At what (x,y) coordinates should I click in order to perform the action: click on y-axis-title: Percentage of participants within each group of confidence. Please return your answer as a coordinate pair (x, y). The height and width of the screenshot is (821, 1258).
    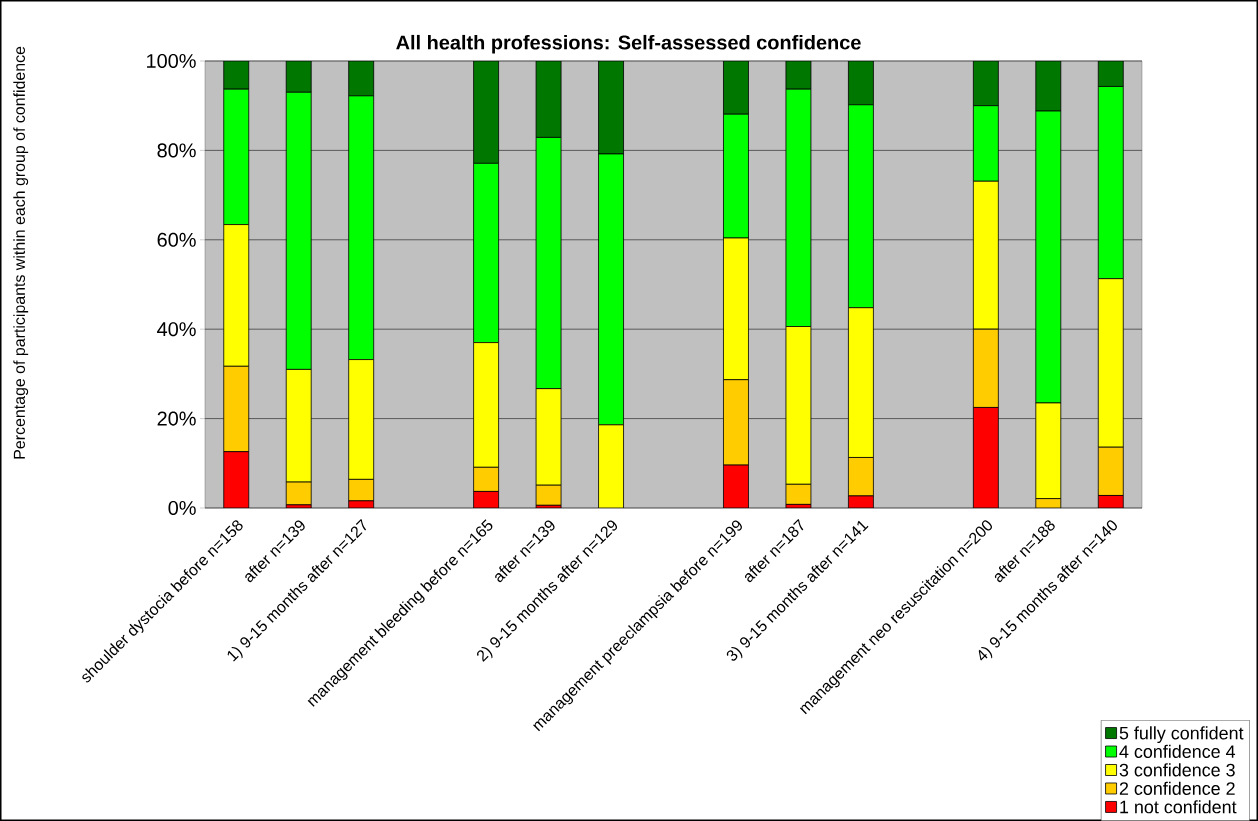
    Looking at the image, I should click on (21, 252).